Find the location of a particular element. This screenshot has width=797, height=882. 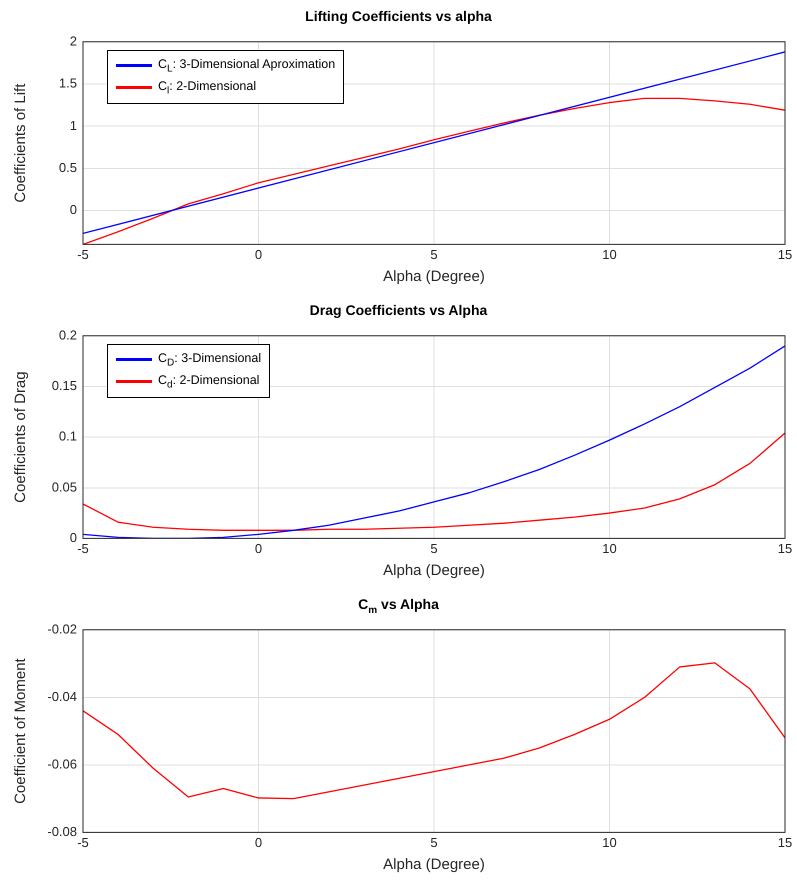

y-tick-label: 0.2 is located at coordinates (67, 334).